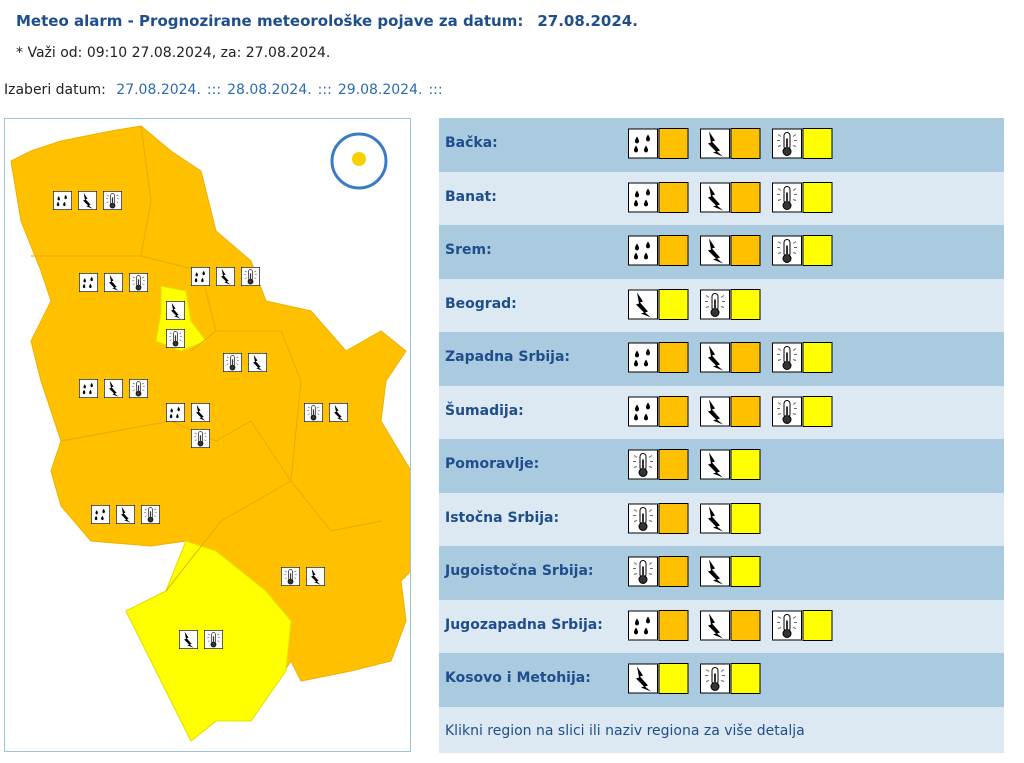  Describe the element at coordinates (721, 519) in the screenshot. I see `region-row: Istočna Srbija:` at that location.